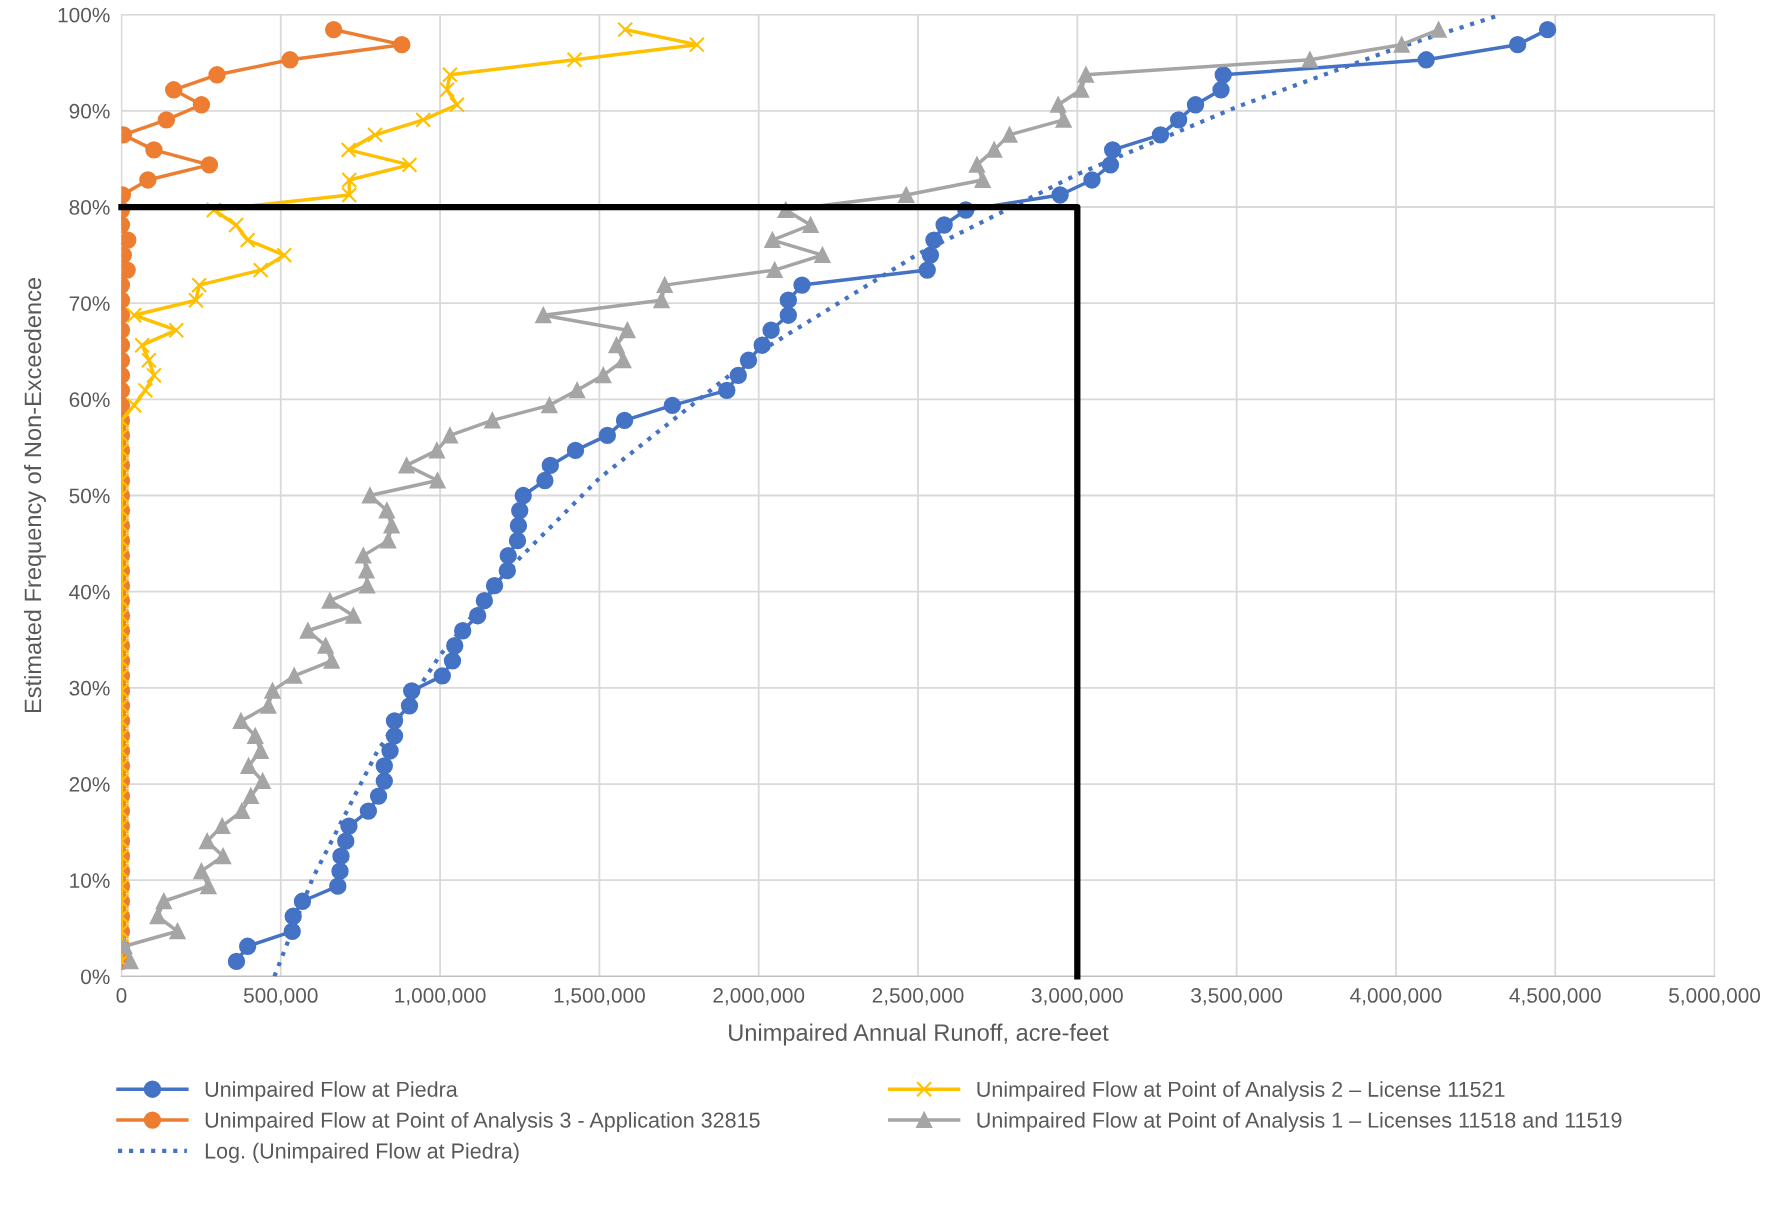 The image size is (1786, 1222). What do you see at coordinates (919, 1034) in the screenshot?
I see `x-axis-title: Unimpaired Annual Runoff, acre-feet` at bounding box center [919, 1034].